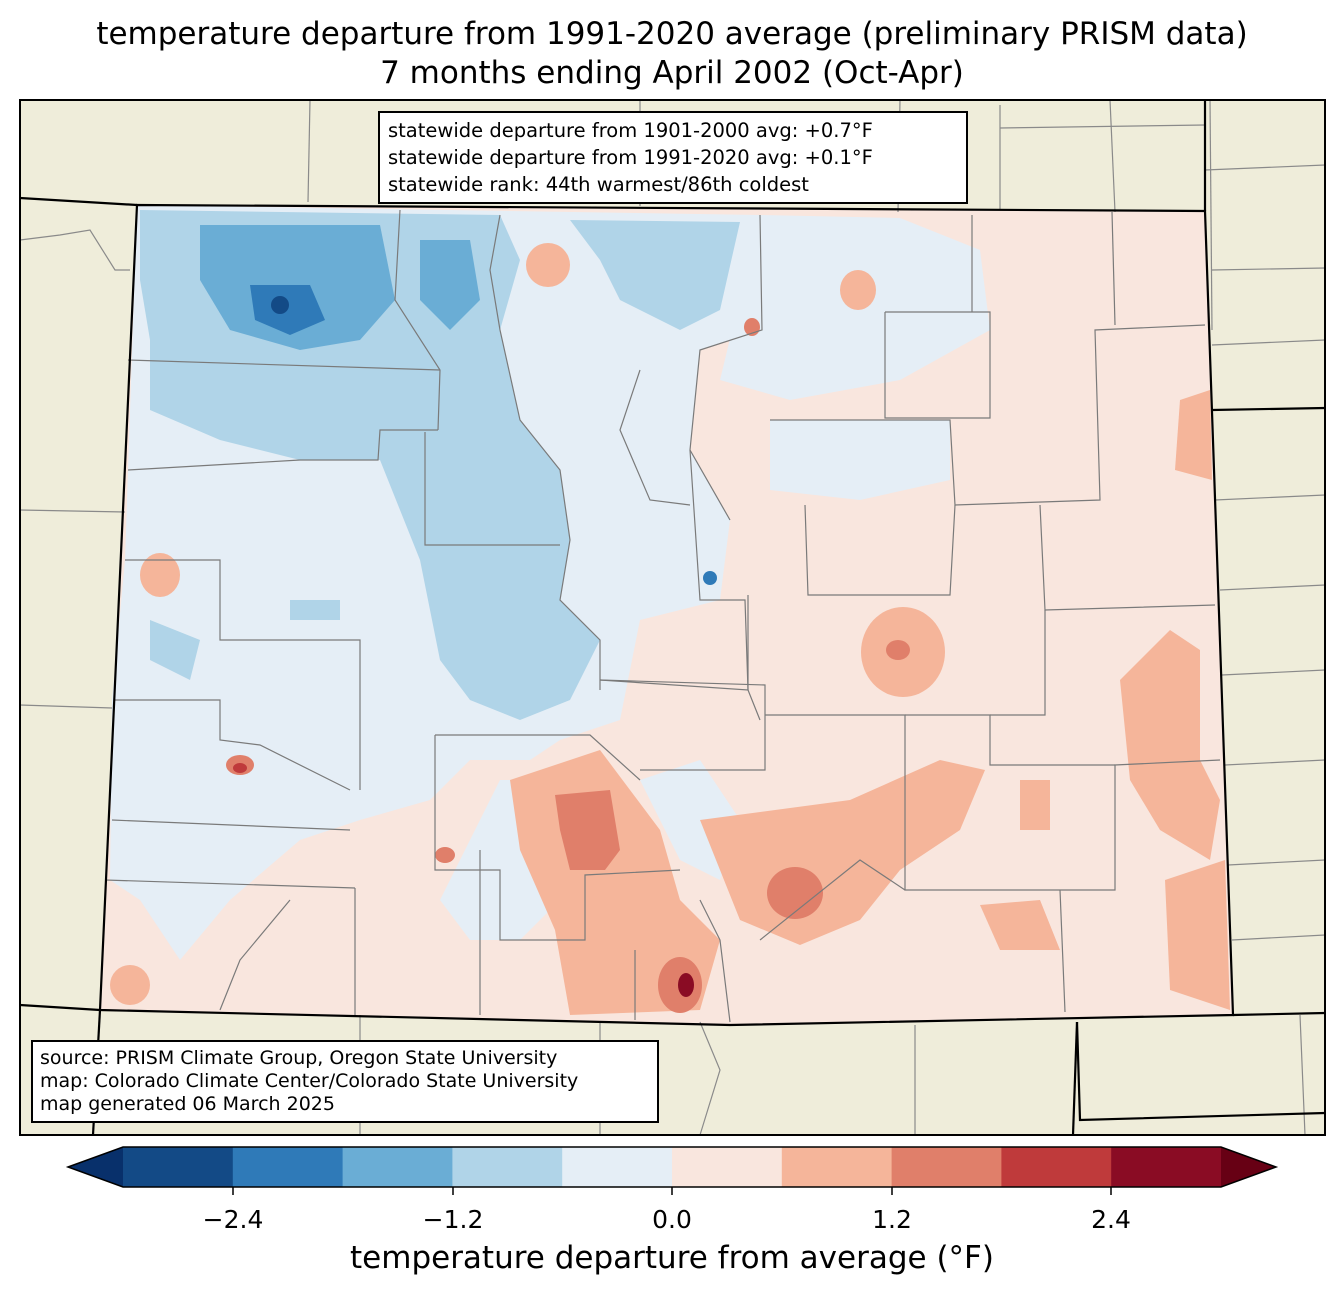 Image resolution: width=1344 pixels, height=1299 pixels. What do you see at coordinates (187, 1104) in the screenshot?
I see `source-line3: map generated 06 March 2025` at bounding box center [187, 1104].